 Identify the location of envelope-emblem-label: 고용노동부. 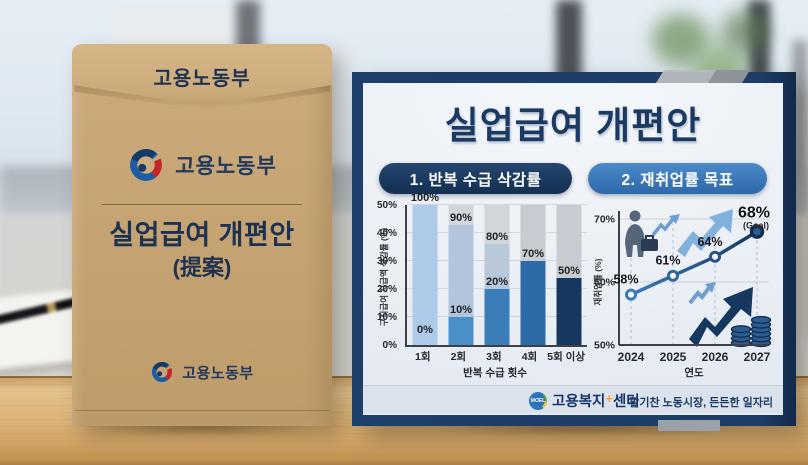
(226, 166).